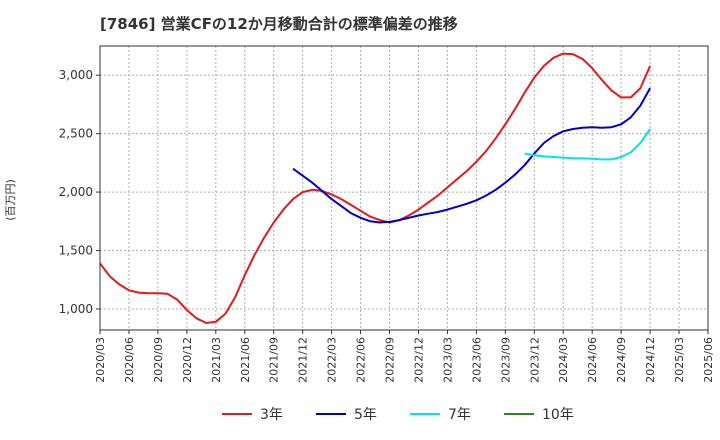 Image resolution: width=720 pixels, height=440 pixels. Describe the element at coordinates (418, 360) in the screenshot. I see `x-tick-label: 2022/12` at that location.